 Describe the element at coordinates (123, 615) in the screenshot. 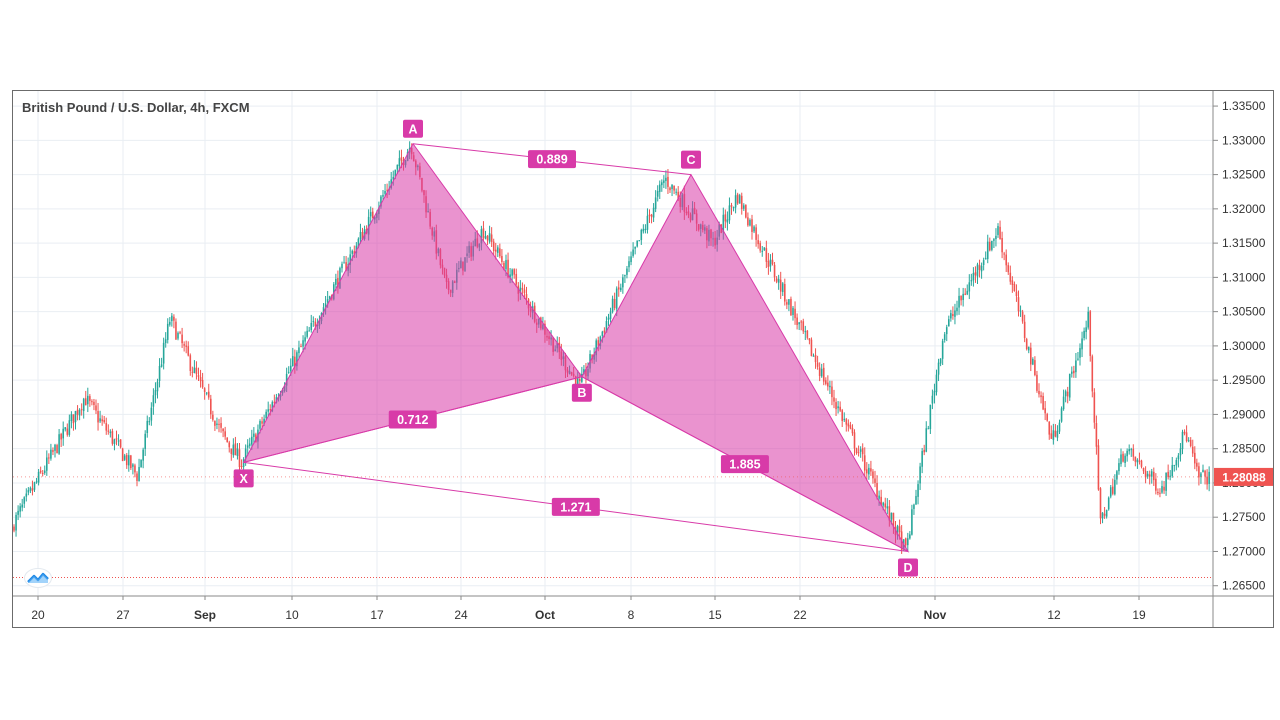

I see `time-tick-label: 27` at that location.